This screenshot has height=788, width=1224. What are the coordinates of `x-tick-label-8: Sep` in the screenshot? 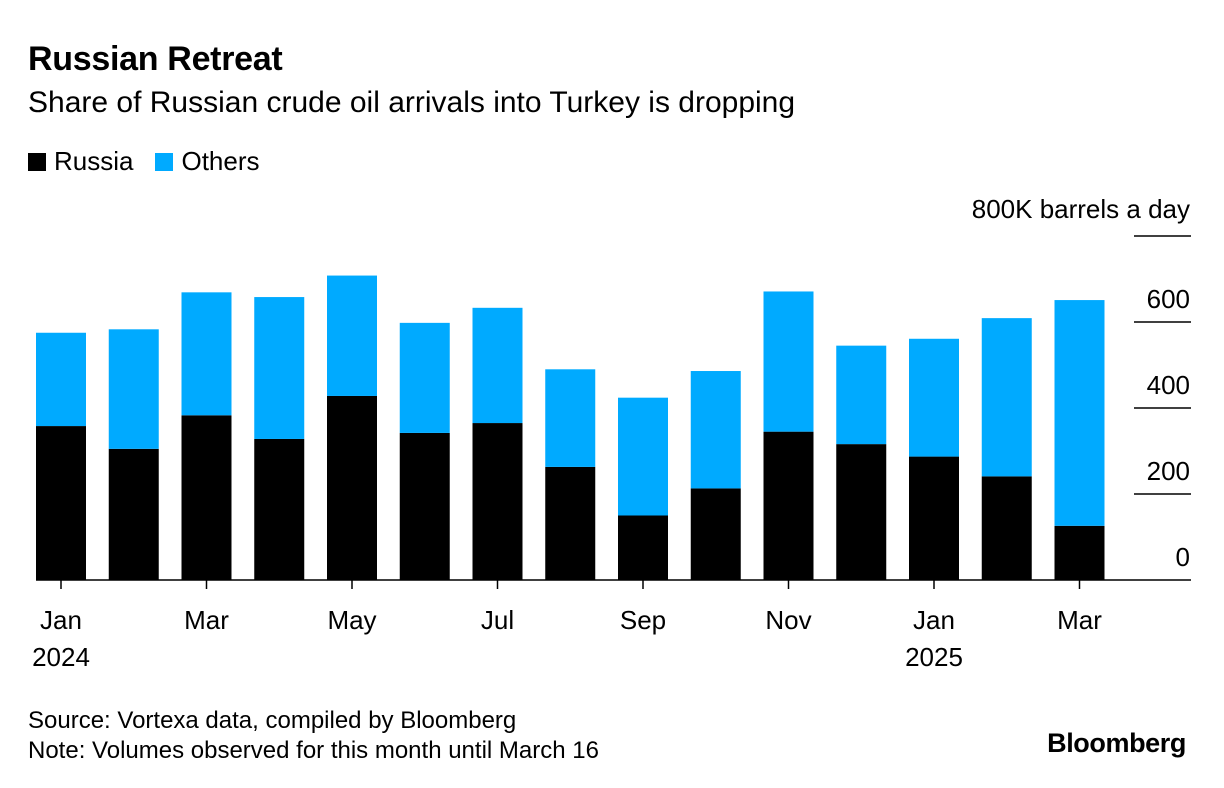 It's located at (643, 620).